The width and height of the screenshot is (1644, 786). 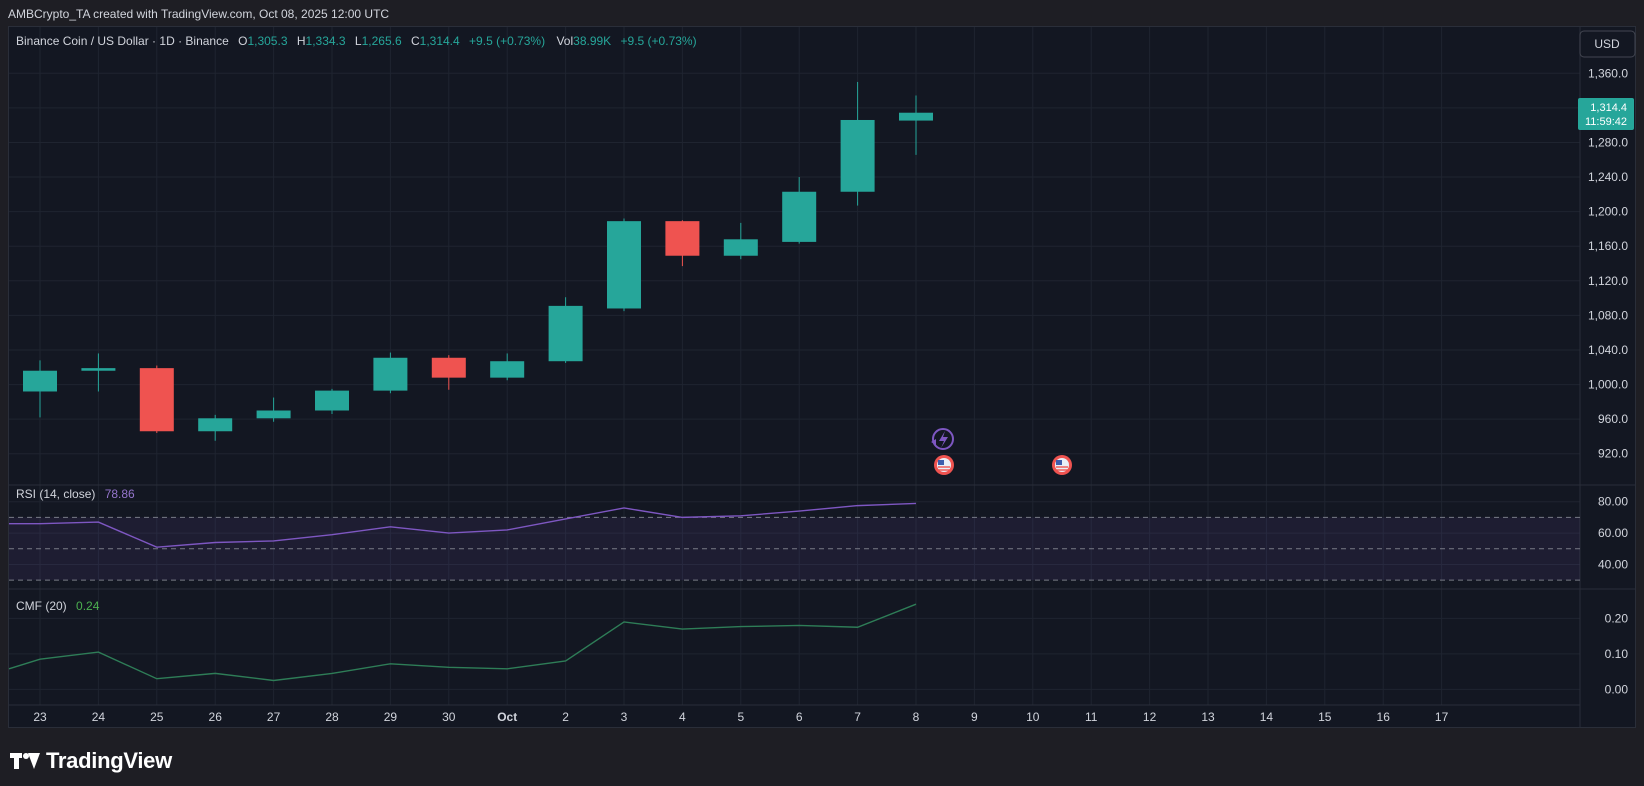 I want to click on time-tick-label: 14, so click(x=1267, y=717).